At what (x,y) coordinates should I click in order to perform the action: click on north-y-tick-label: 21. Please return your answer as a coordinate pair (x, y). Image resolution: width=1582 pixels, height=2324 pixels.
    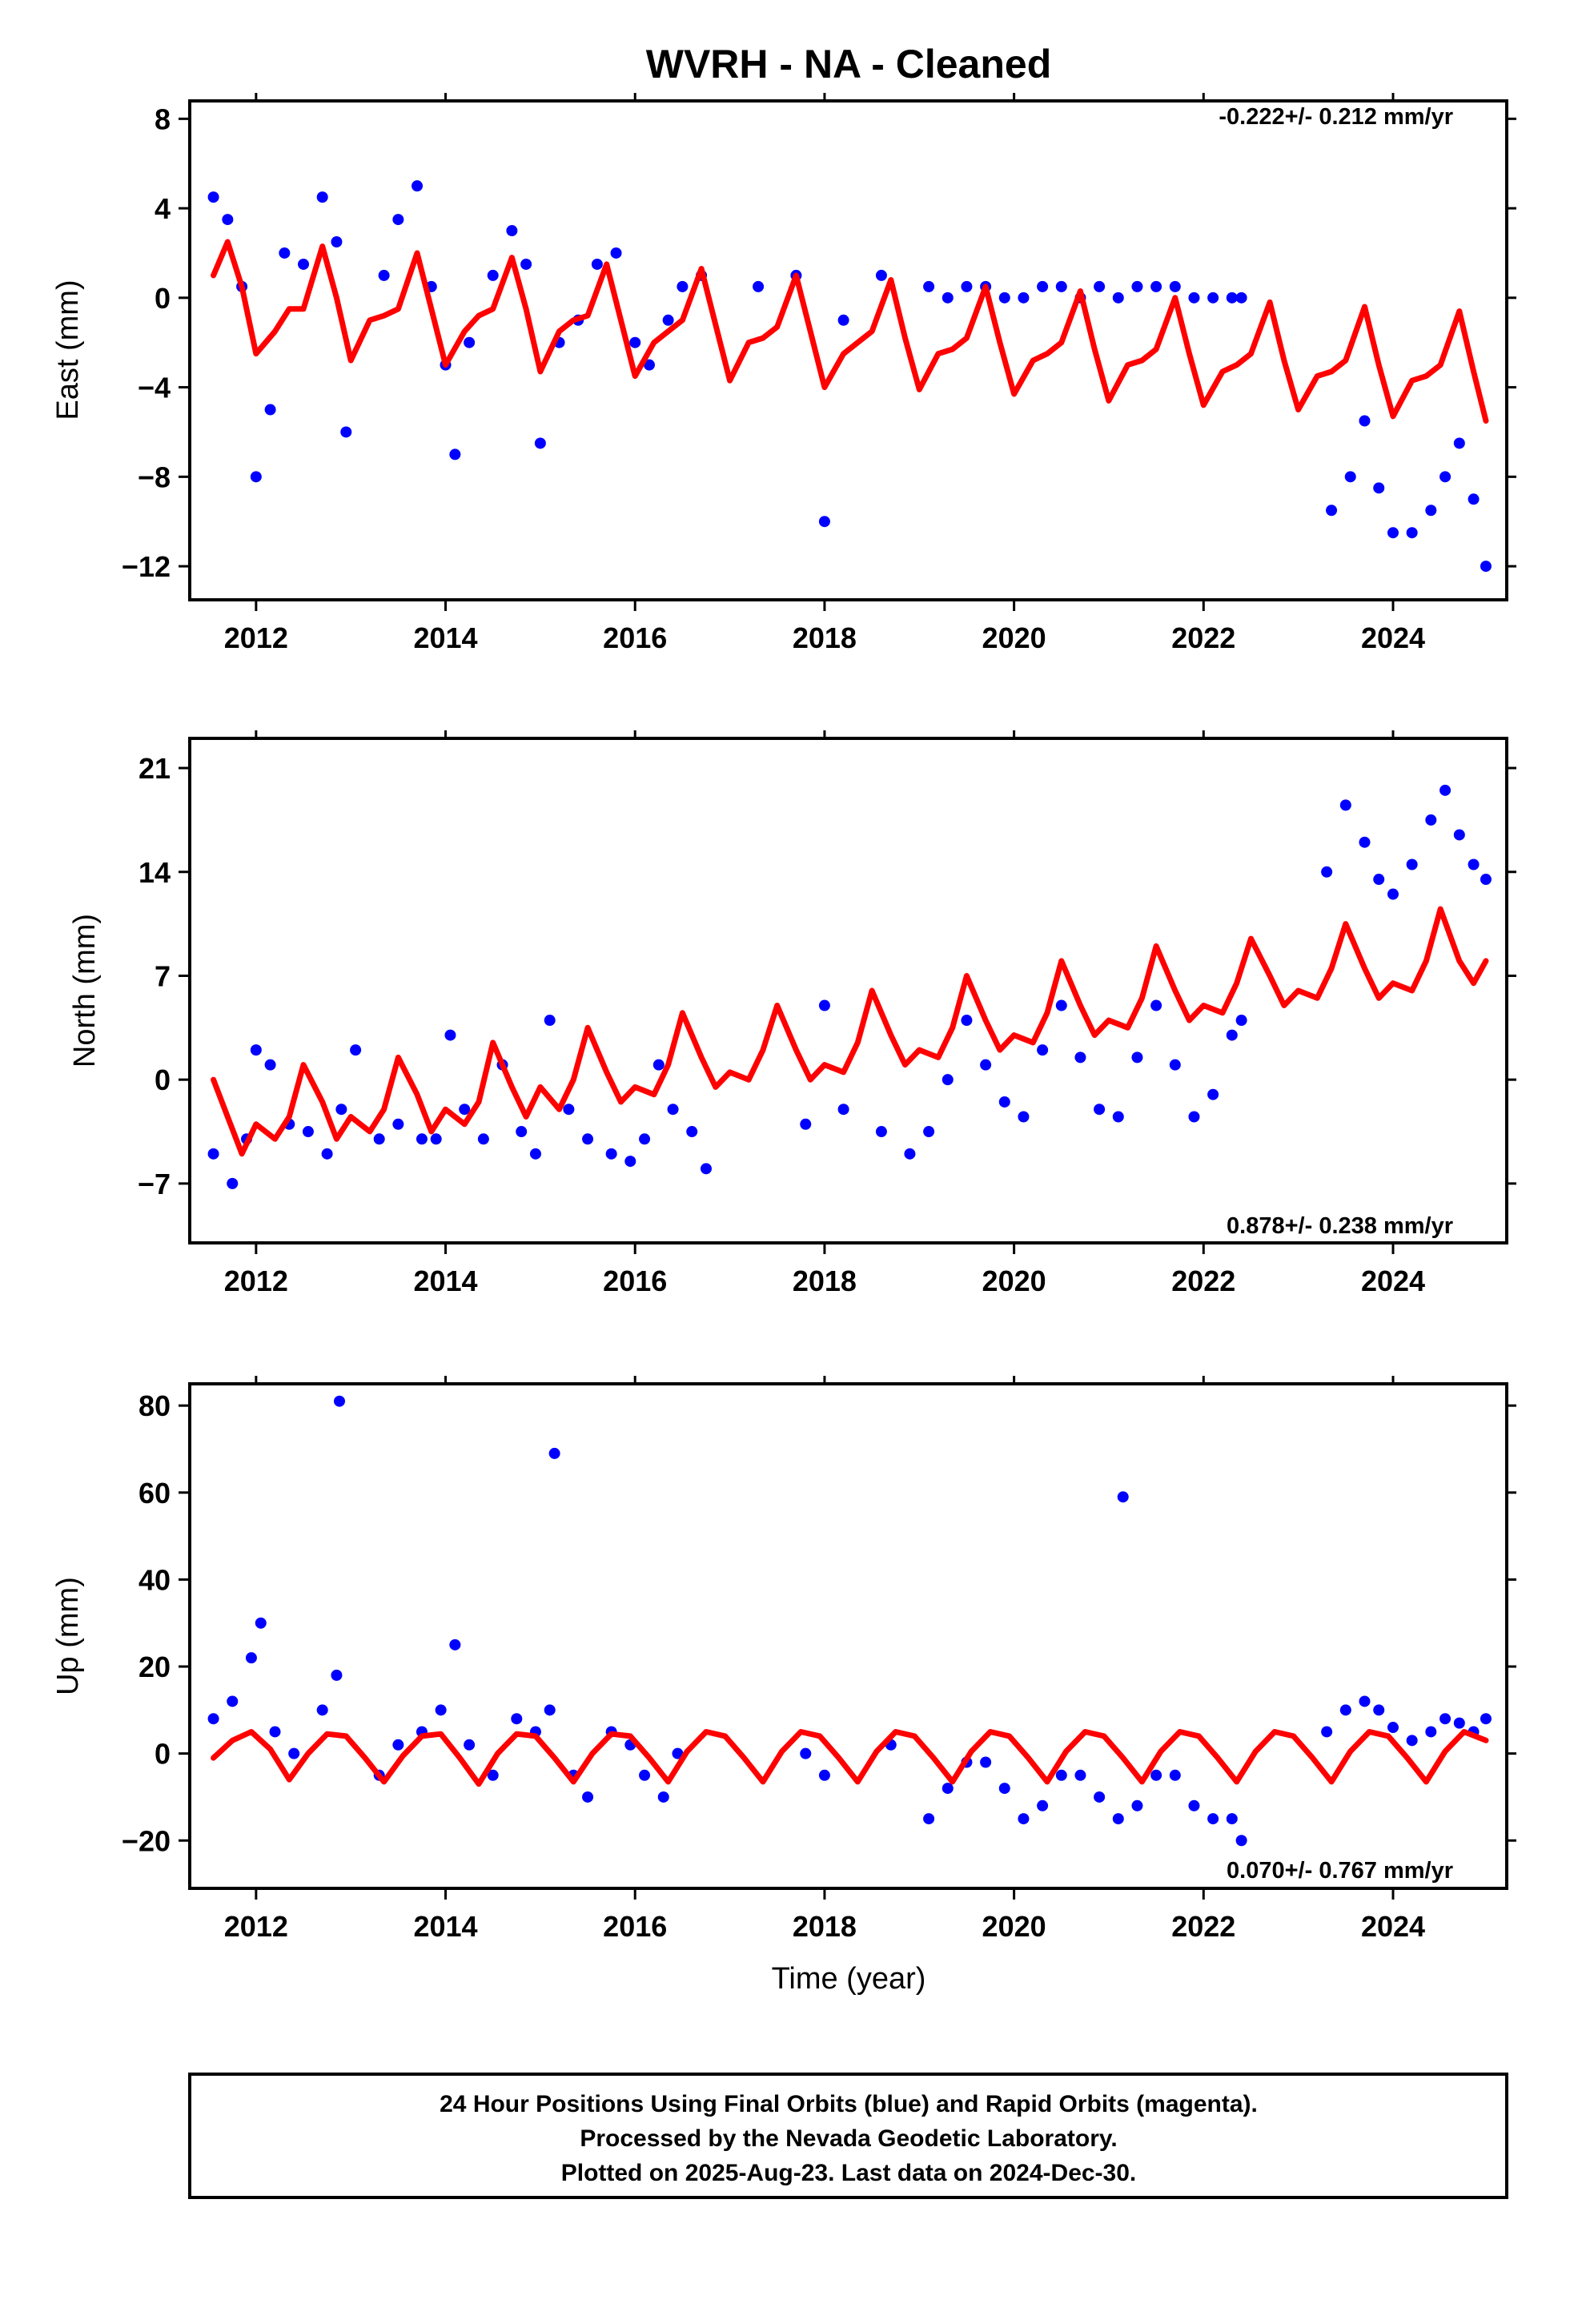
    Looking at the image, I should click on (155, 768).